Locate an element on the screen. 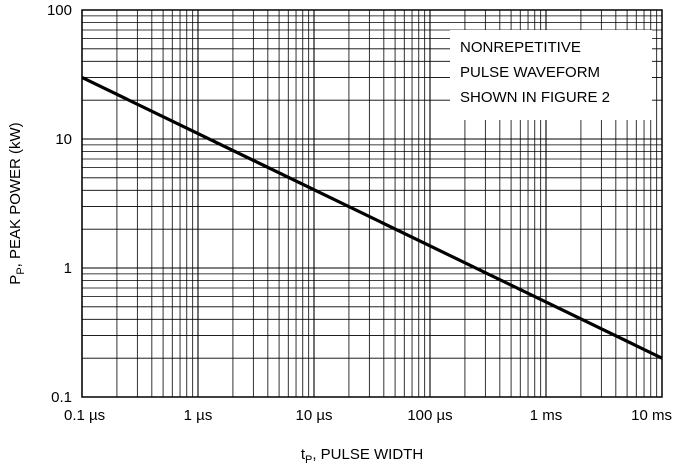 Image resolution: width=674 pixels, height=467 pixels. y-axis-title: PP, PEAK POWER (kW) is located at coordinates (17, 203).